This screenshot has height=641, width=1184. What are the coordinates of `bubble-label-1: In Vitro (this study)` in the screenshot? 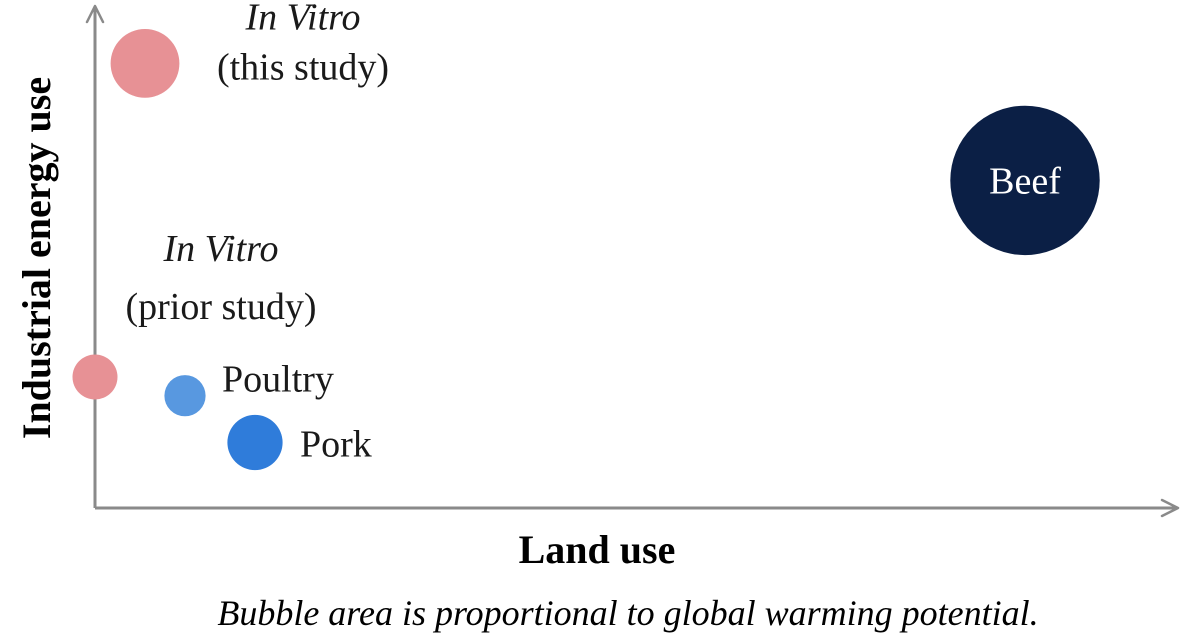 It's located at (303, 44).